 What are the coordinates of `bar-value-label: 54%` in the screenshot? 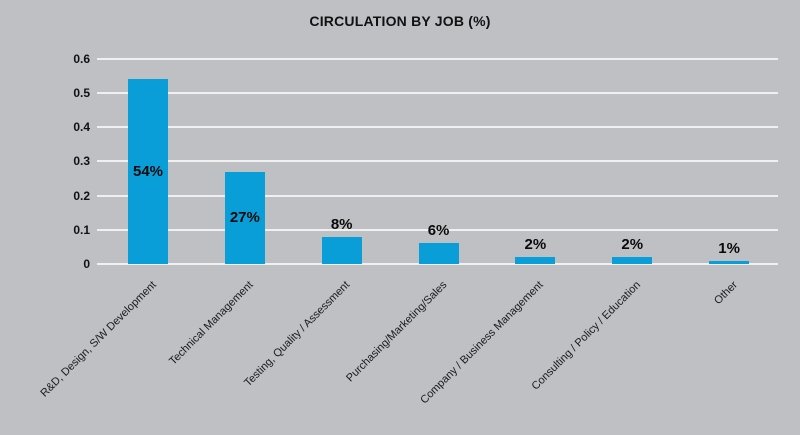 It's located at (148, 171).